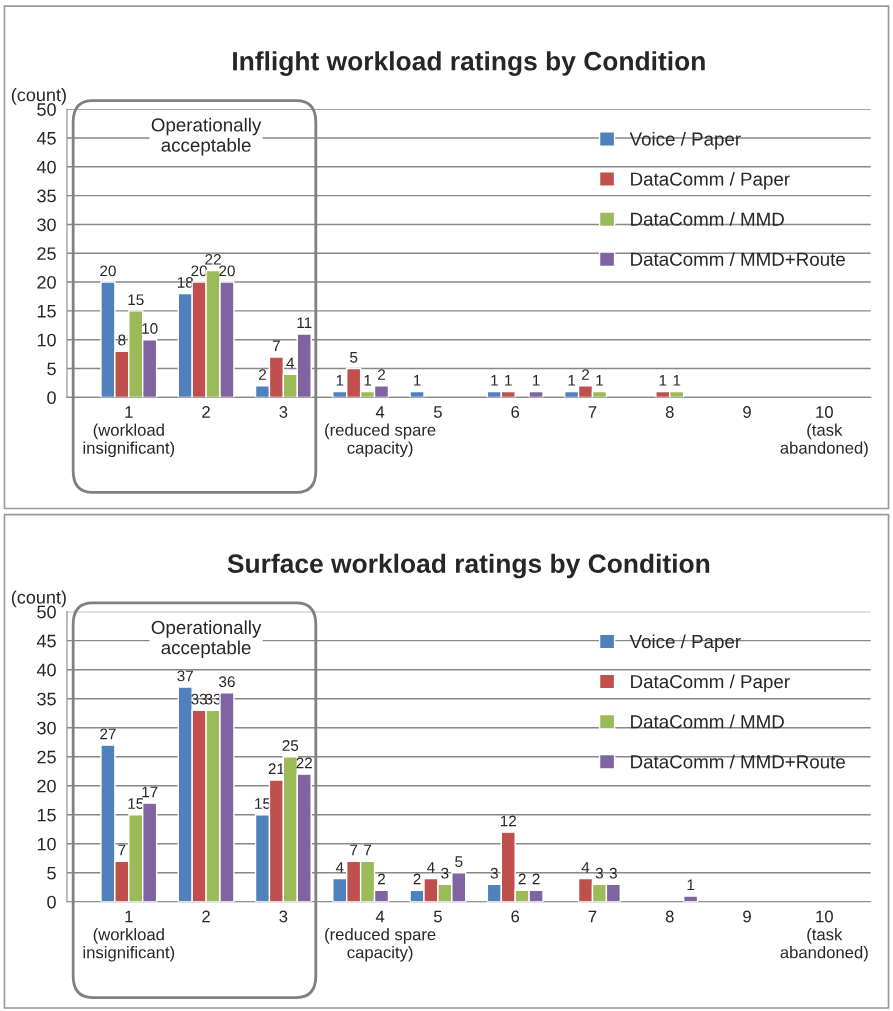 Image resolution: width=893 pixels, height=1011 pixels. What do you see at coordinates (508, 821) in the screenshot?
I see `data-label: 12` at bounding box center [508, 821].